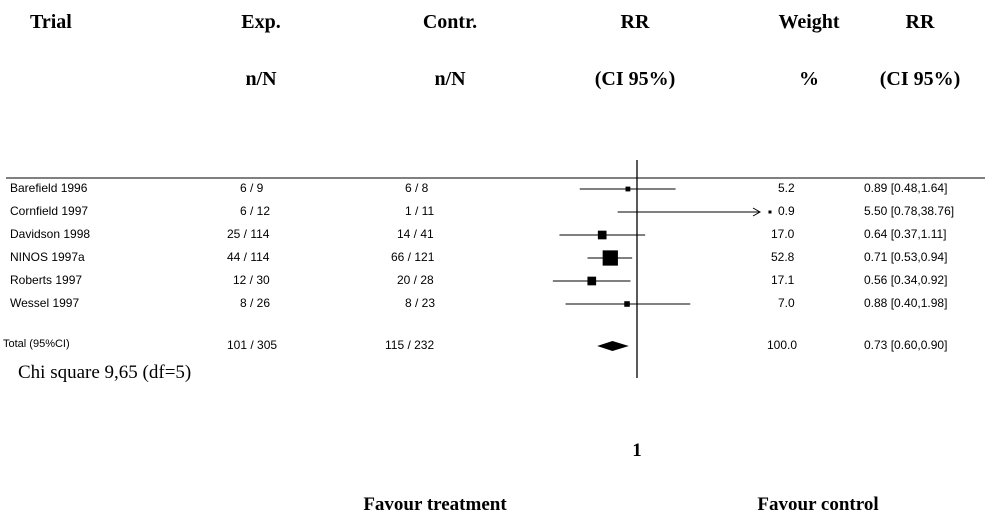 The width and height of the screenshot is (994, 516). Describe the element at coordinates (46, 280) in the screenshot. I see `trial-name: Roberts 1997` at that location.